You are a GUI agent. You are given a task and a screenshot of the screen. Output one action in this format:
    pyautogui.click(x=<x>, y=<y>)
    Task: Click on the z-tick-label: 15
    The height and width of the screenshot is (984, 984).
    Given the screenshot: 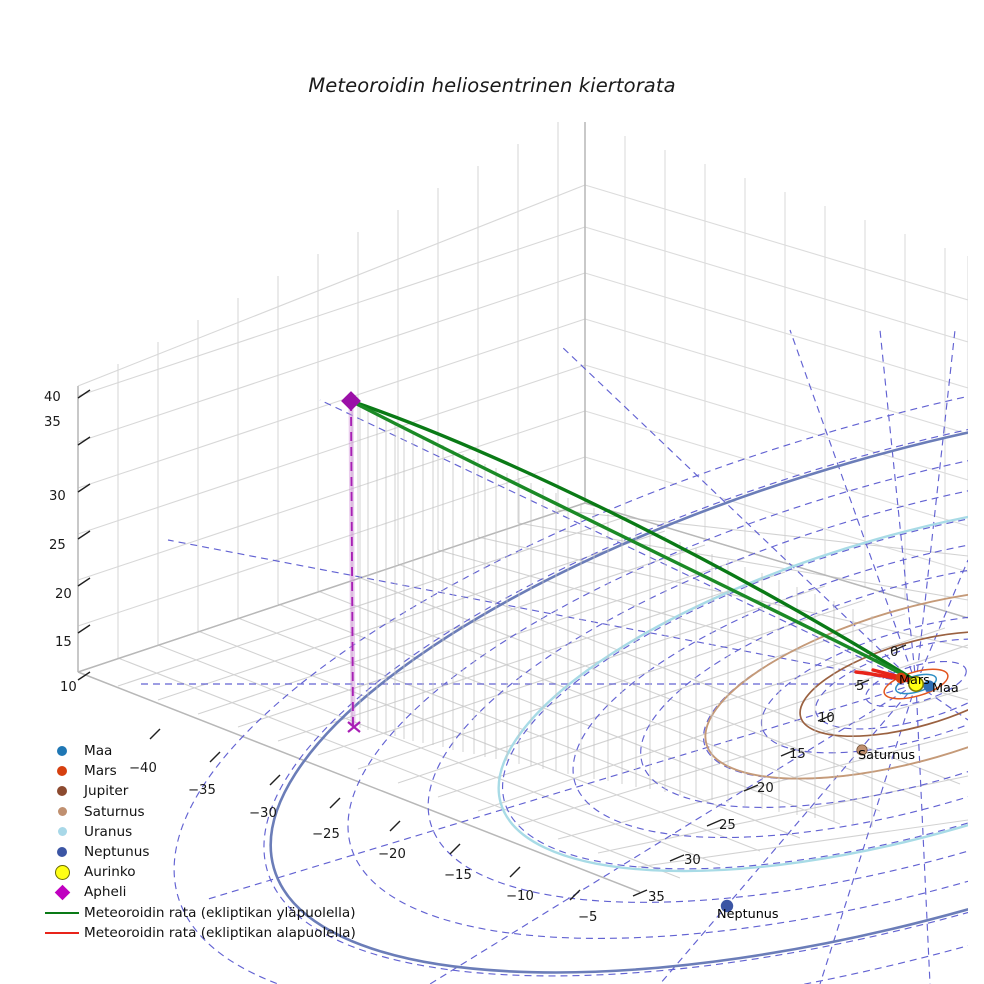 What is the action you would take?
    pyautogui.click(x=63, y=642)
    